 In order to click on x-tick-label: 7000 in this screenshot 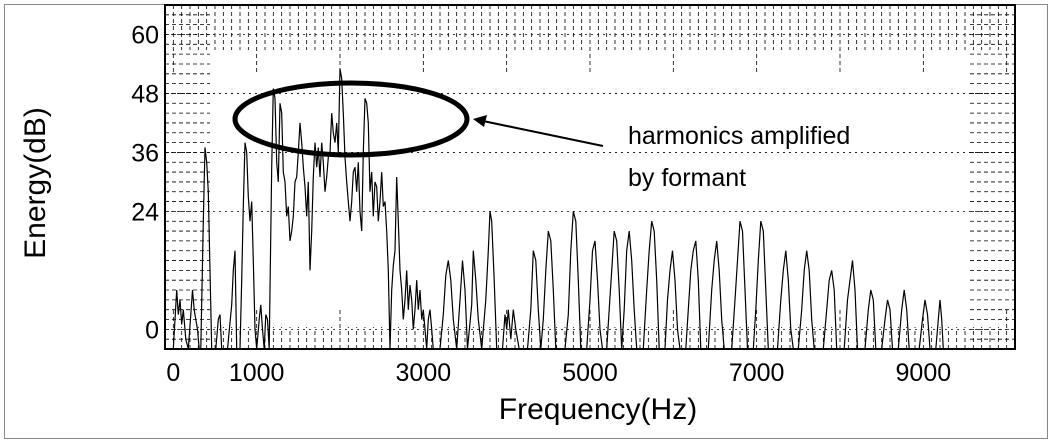, I will do `click(757, 373)`.